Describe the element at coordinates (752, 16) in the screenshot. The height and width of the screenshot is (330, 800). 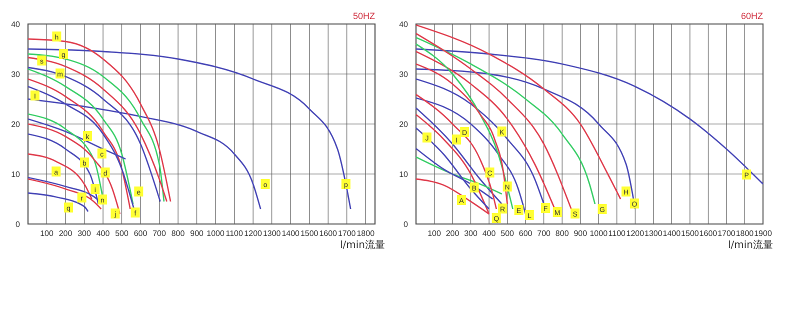
I see `chart-title: 60HZ` at that location.